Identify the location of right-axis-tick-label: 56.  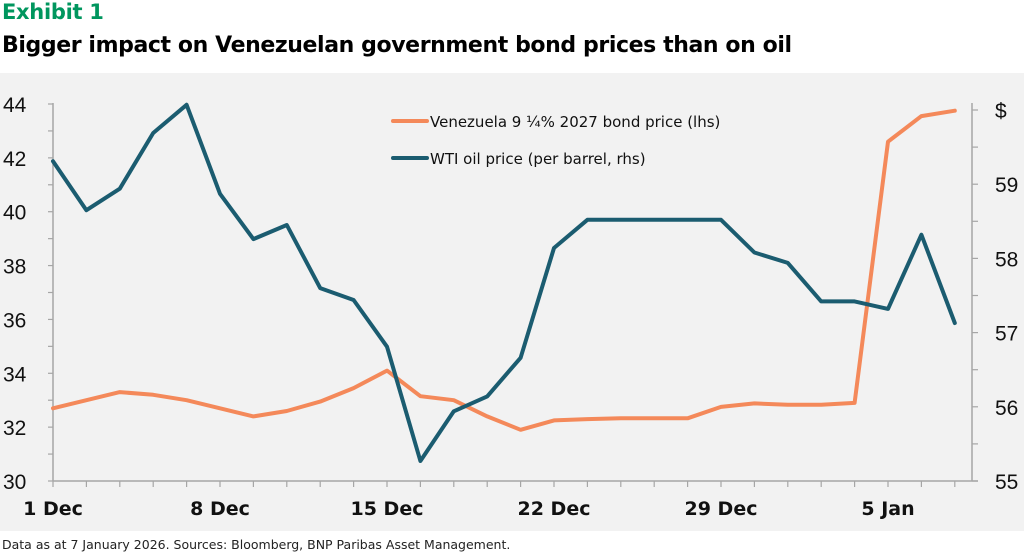
(1006, 408).